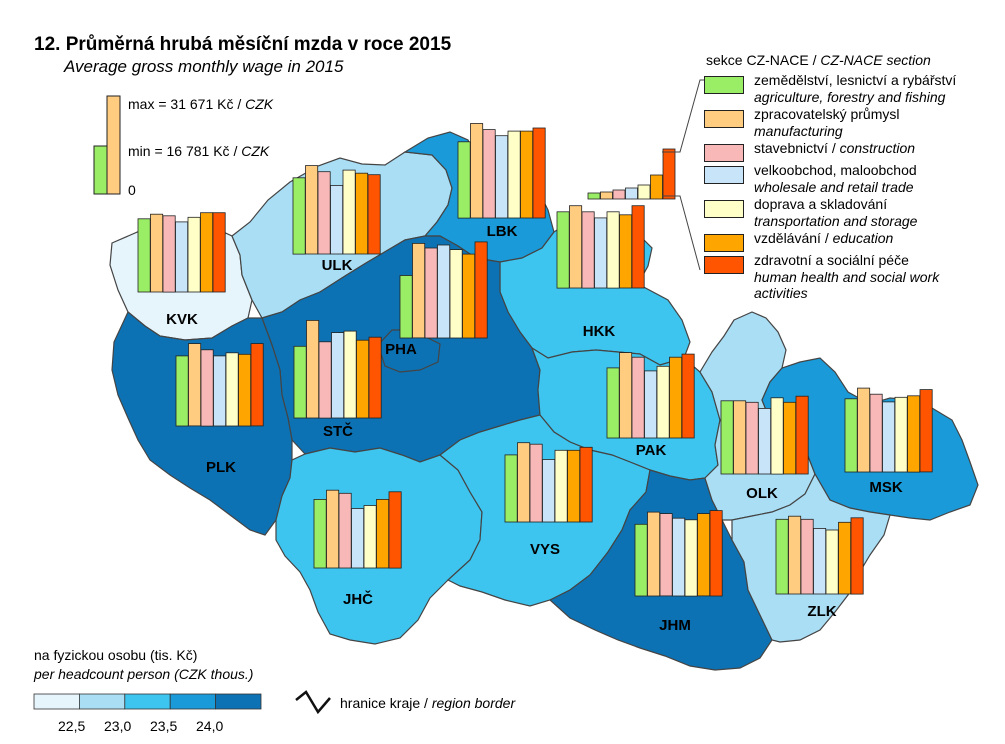 This screenshot has height=744, width=1005. Describe the element at coordinates (313, 702) in the screenshot. I see `region-border-icon` at that location.